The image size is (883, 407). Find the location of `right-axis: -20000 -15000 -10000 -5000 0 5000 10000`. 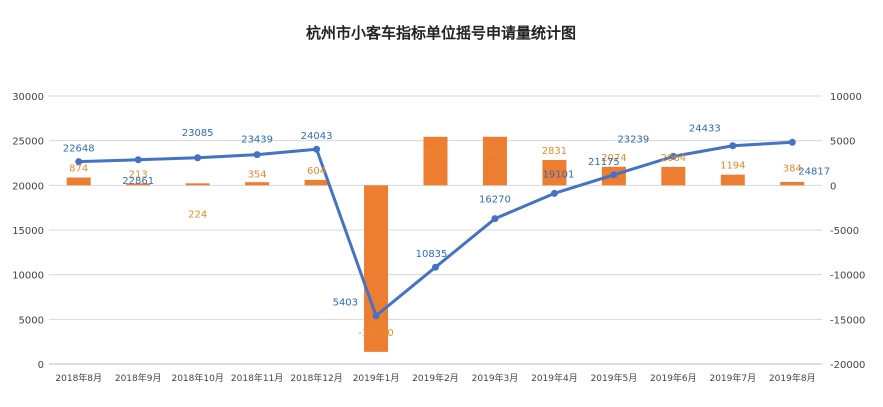

right-axis: -20000 -15000 -10000 -5000 0 5000 10000 is located at coordinates (847, 231).